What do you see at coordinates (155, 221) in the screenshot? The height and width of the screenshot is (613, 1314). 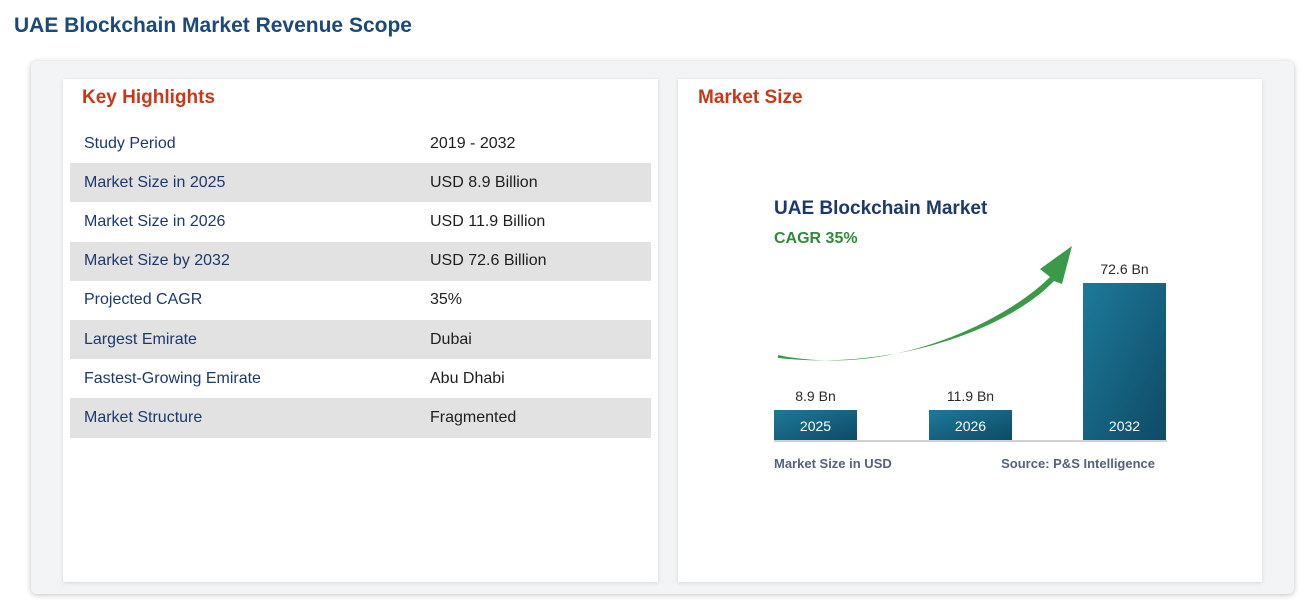 I see `row-label: Market Size in 2026` at bounding box center [155, 221].